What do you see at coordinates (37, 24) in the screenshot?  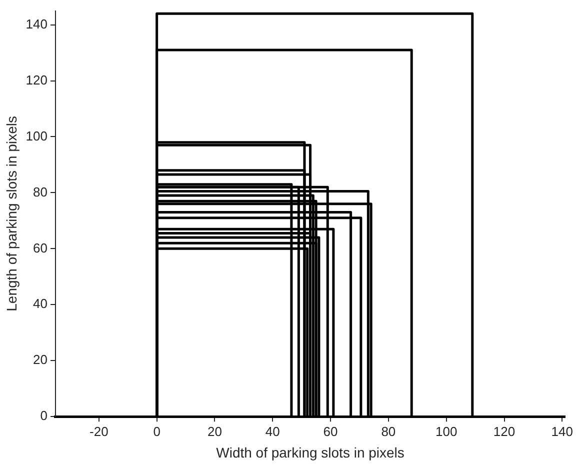 I see `y-tick-label: 140` at bounding box center [37, 24].